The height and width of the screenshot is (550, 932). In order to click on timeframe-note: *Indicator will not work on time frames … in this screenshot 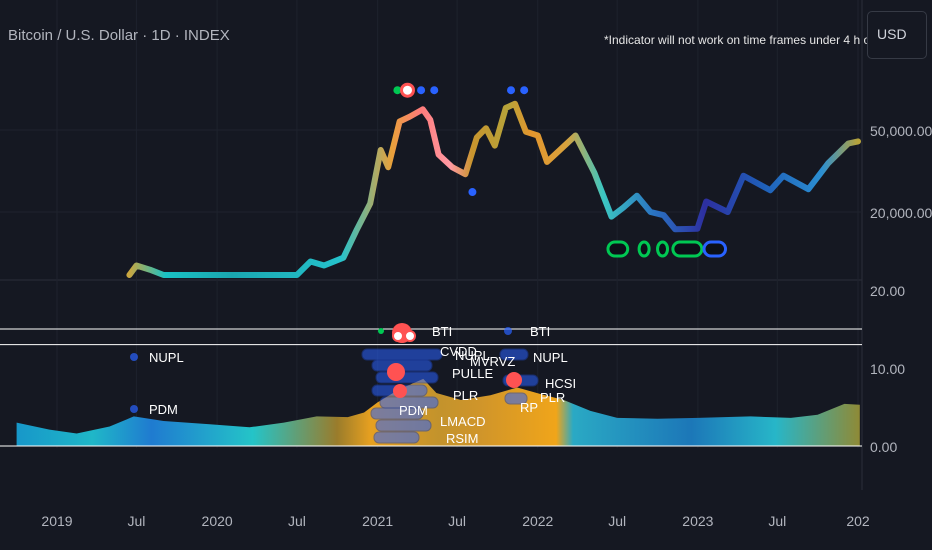, I will do `click(766, 40)`.